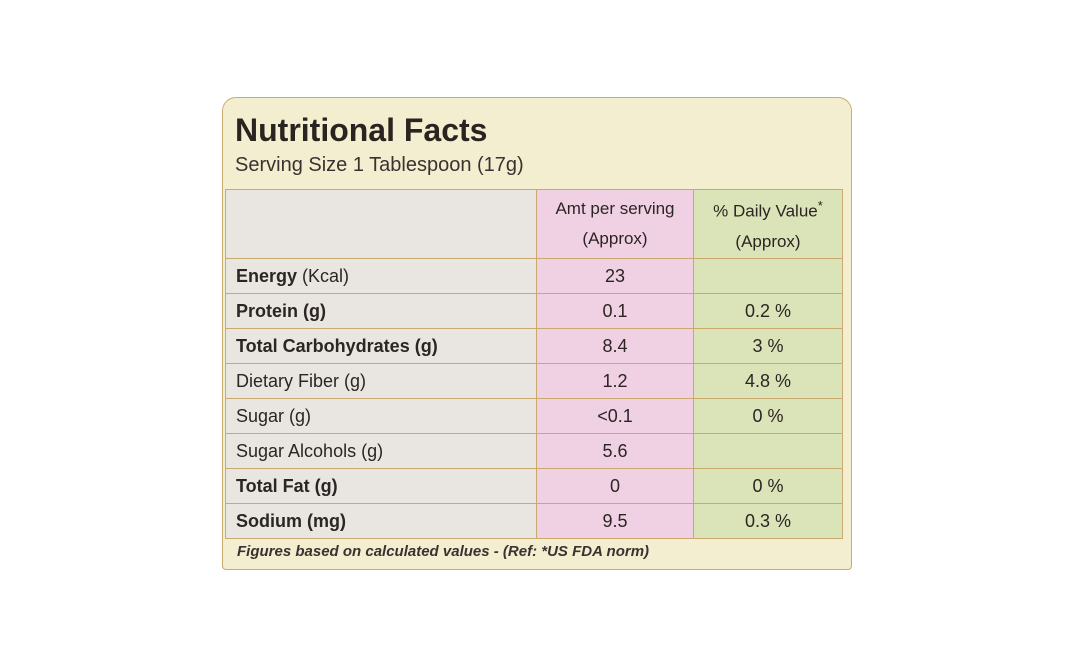  I want to click on amount: 23, so click(615, 275).